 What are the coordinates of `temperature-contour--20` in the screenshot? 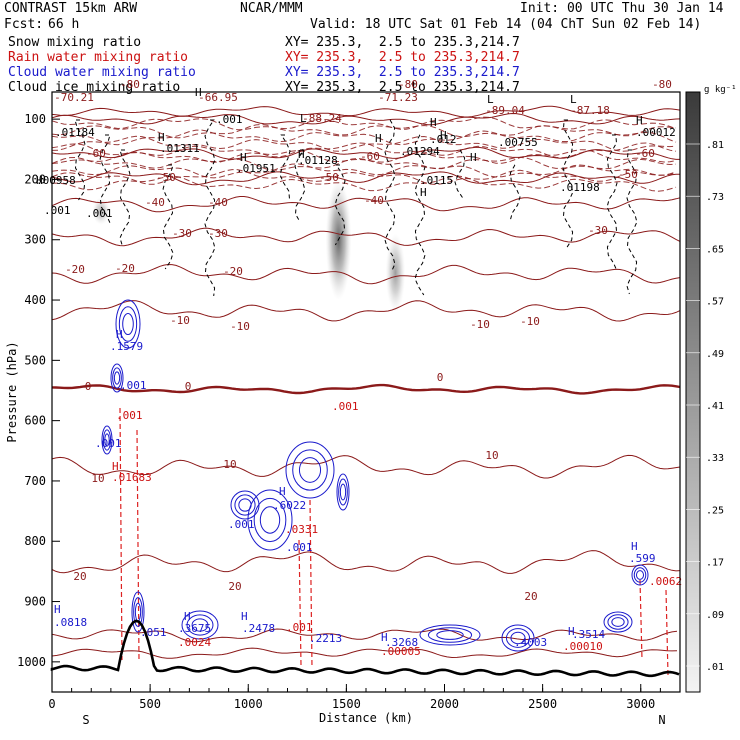 It's located at (366, 274).